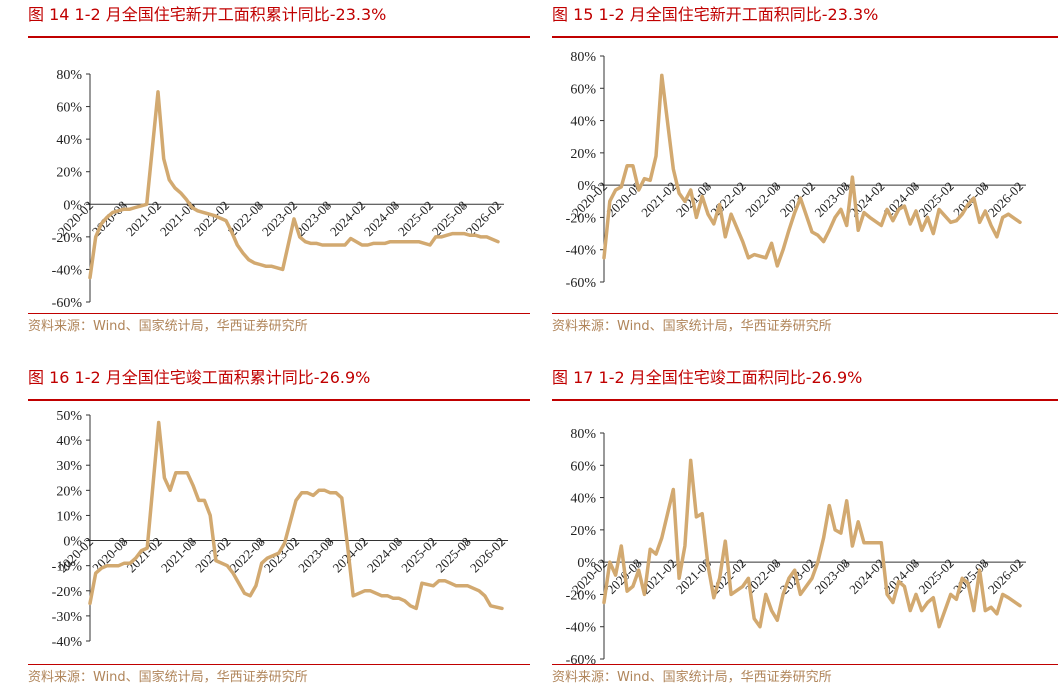  What do you see at coordinates (67, 567) in the screenshot?
I see `y-tick-label: -10%` at bounding box center [67, 567].